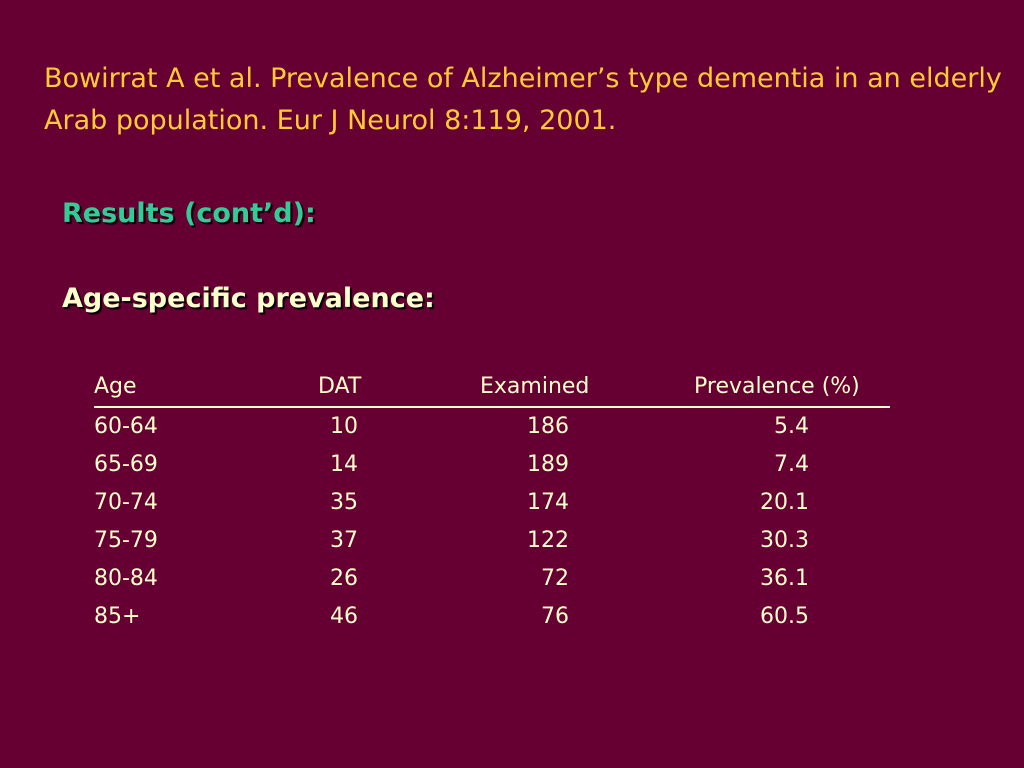  Describe the element at coordinates (344, 578) in the screenshot. I see `cell-dat: 26` at that location.